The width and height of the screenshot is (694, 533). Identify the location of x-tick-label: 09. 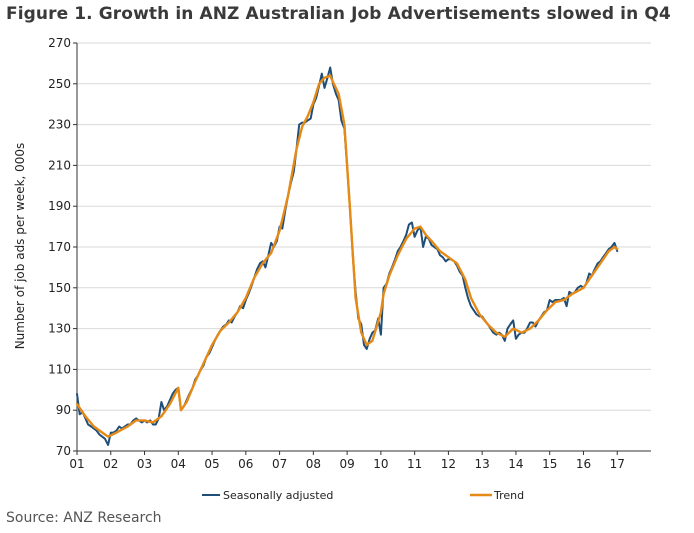
(346, 464).